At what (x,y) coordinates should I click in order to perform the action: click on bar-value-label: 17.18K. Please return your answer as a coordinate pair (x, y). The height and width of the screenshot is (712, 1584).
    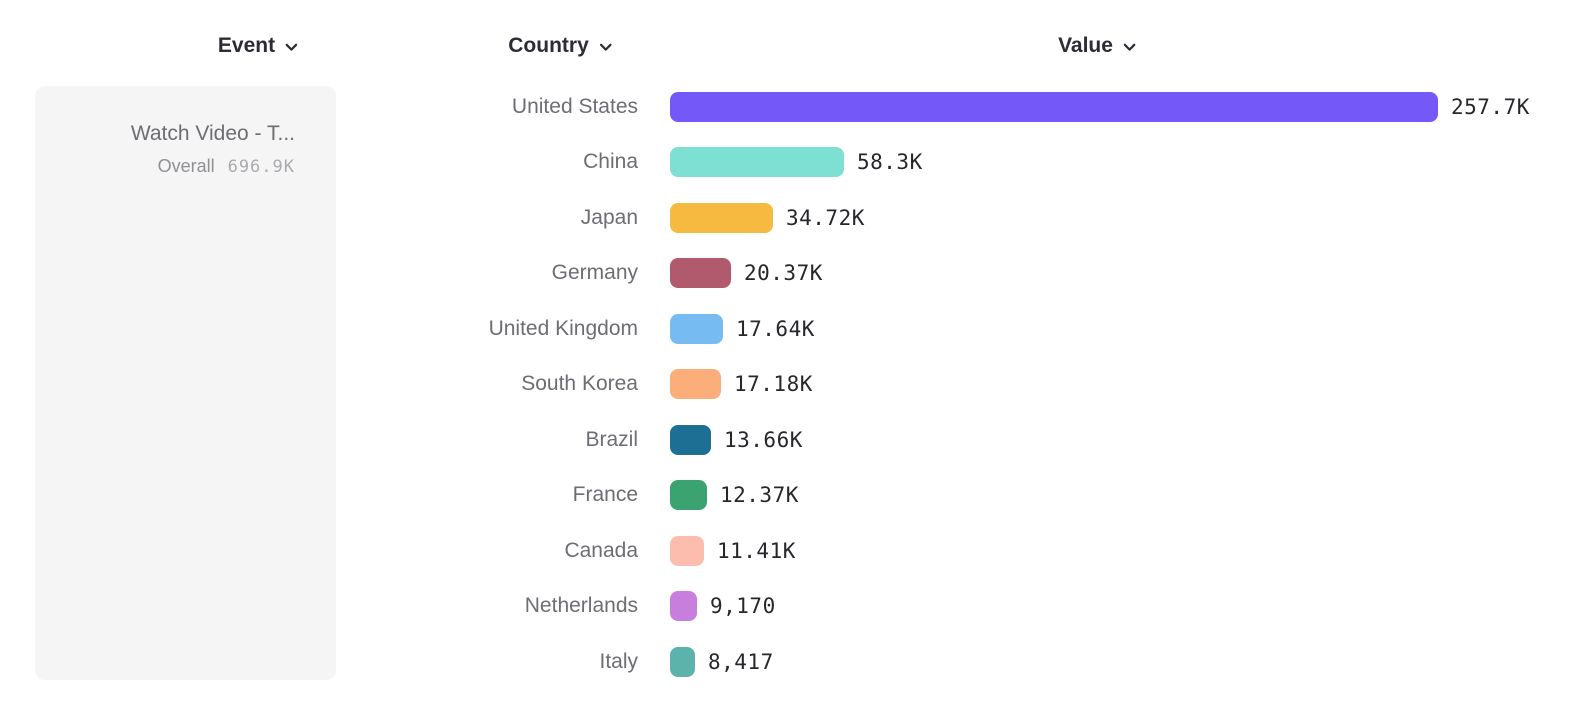
    Looking at the image, I should click on (773, 384).